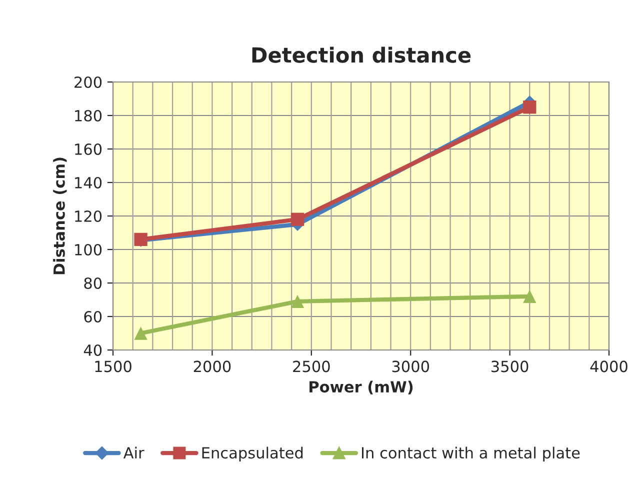 The width and height of the screenshot is (640, 485). Describe the element at coordinates (93, 350) in the screenshot. I see `y-tick-label: 40` at that location.